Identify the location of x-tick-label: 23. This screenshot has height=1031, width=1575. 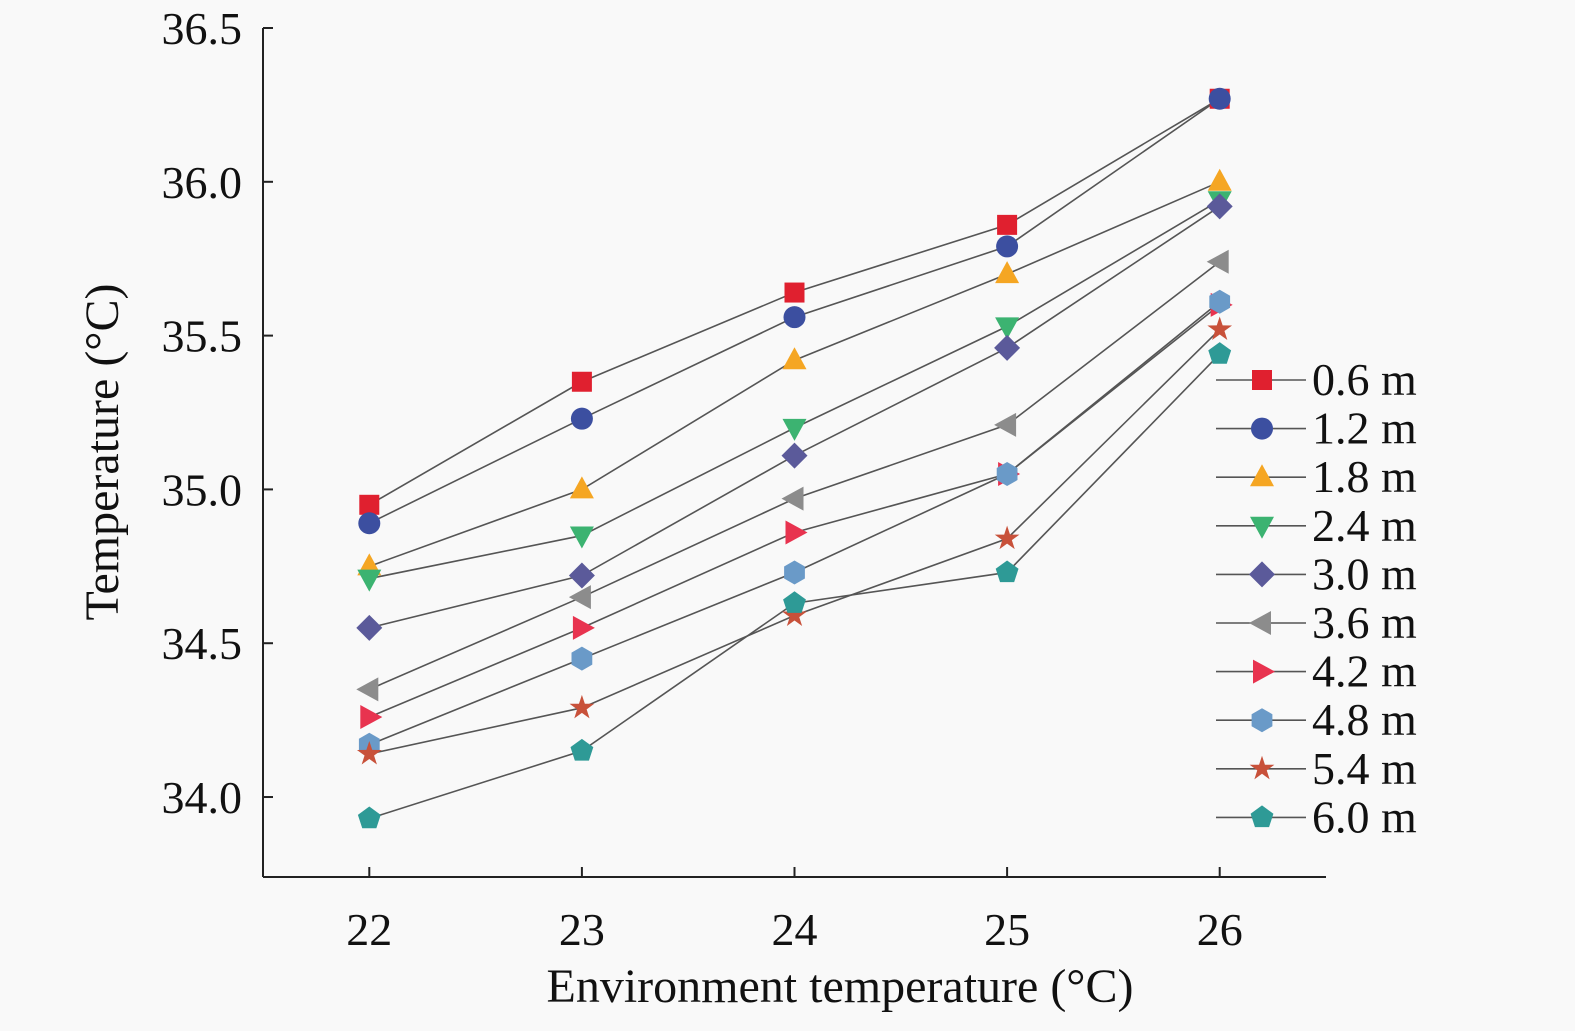
(582, 929).